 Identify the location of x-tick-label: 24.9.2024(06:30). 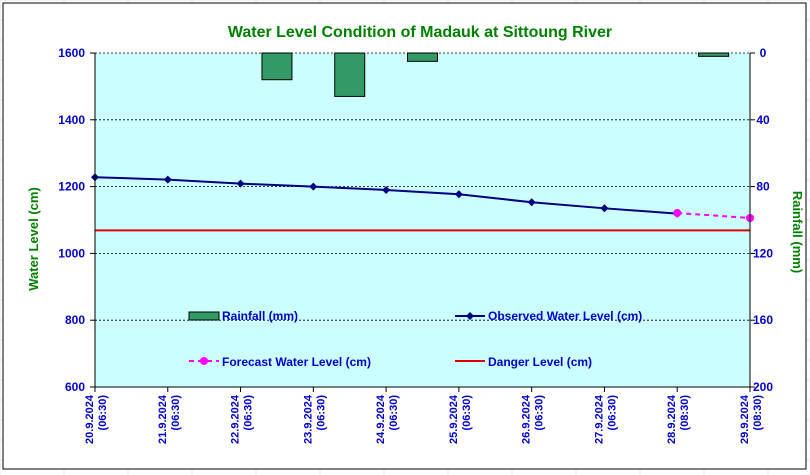
(387, 419).